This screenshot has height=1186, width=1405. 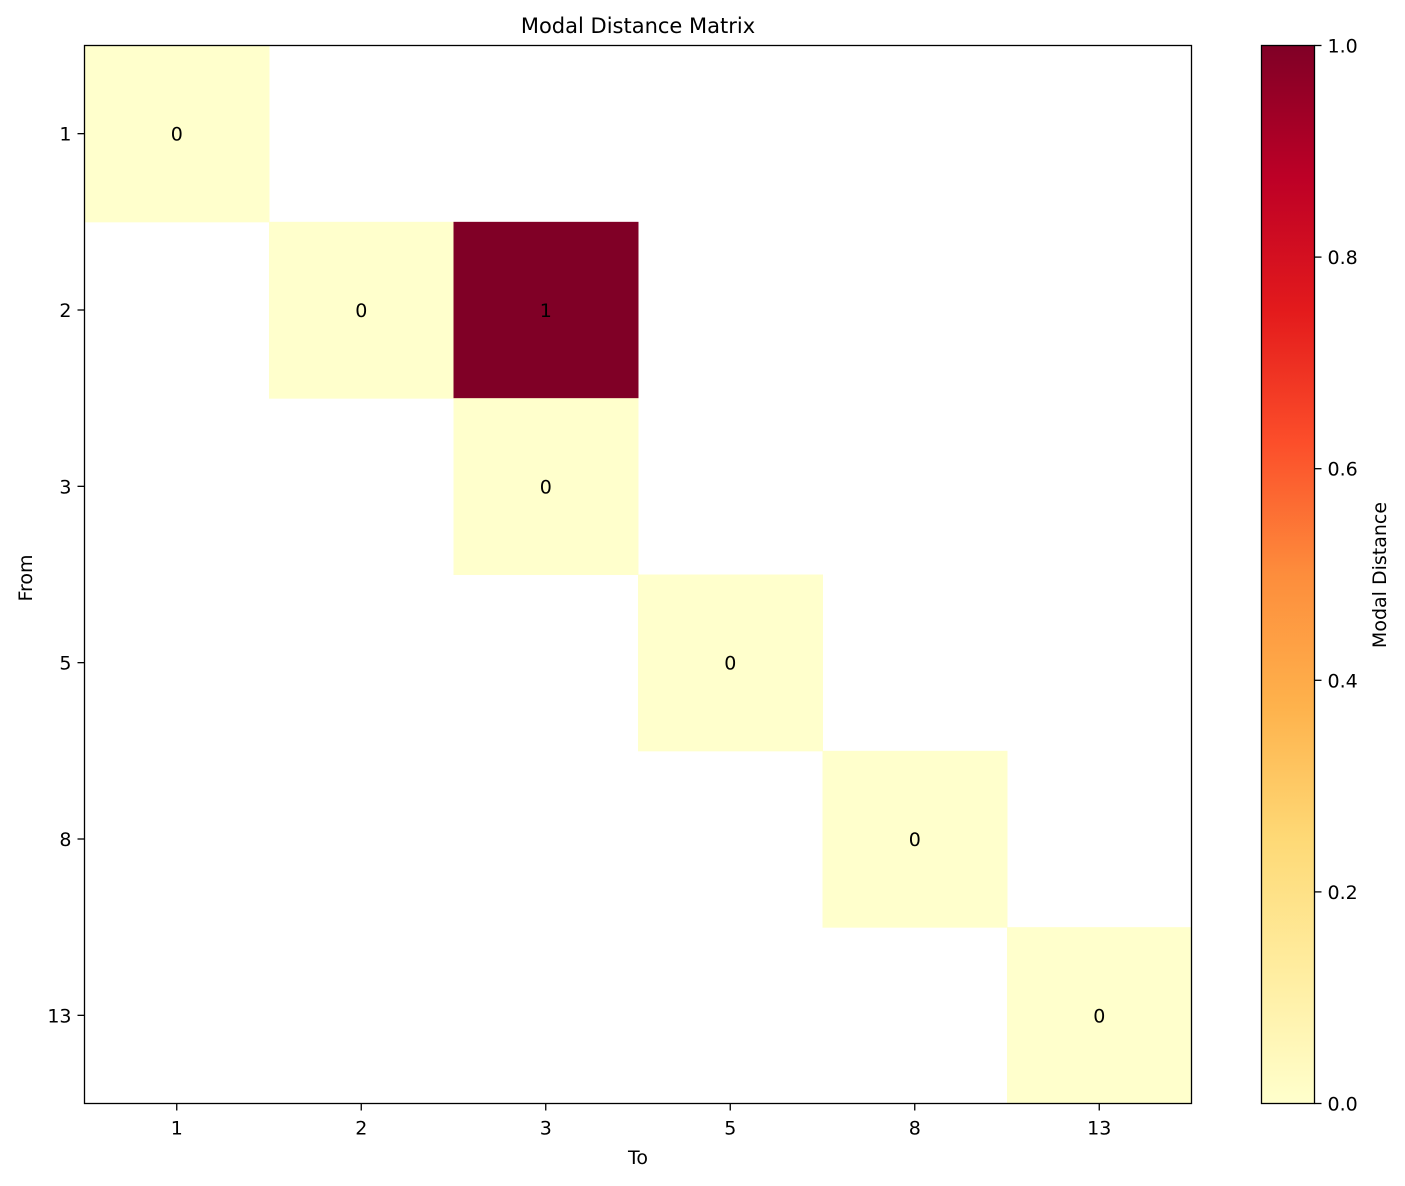 I want to click on x-tick-label: 1, so click(x=177, y=1129).